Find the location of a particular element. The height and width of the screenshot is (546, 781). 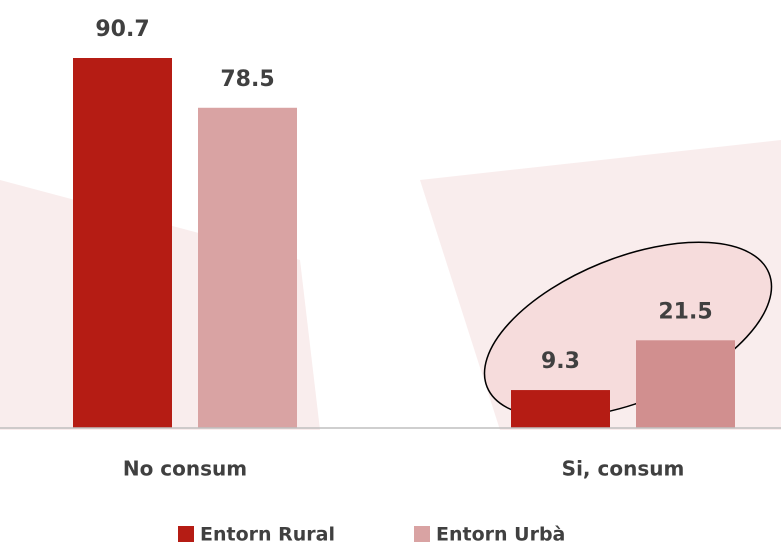

value-label: 21.5 is located at coordinates (685, 311).